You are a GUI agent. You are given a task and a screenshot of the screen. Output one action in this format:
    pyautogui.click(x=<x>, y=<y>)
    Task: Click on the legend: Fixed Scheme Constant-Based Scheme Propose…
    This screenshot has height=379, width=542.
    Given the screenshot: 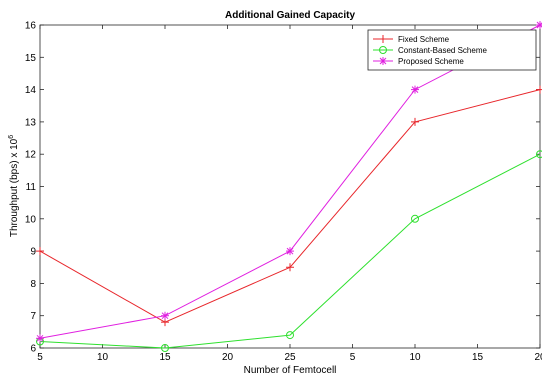 What is the action you would take?
    pyautogui.click(x=452, y=50)
    